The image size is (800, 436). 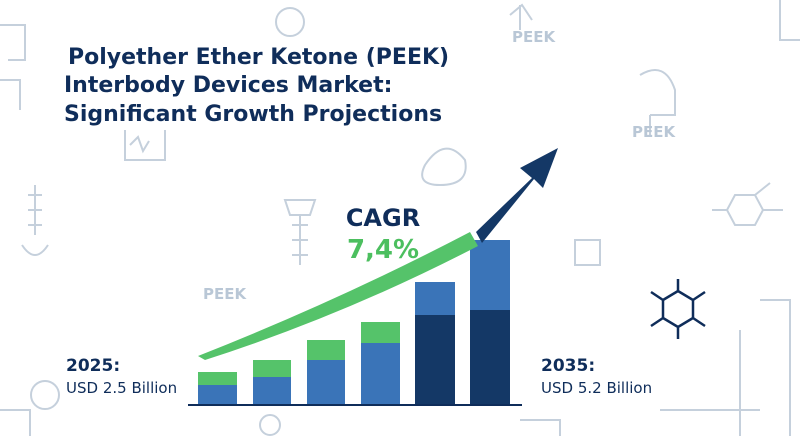 I want to click on cagr-value: 7,4%, so click(x=383, y=250).